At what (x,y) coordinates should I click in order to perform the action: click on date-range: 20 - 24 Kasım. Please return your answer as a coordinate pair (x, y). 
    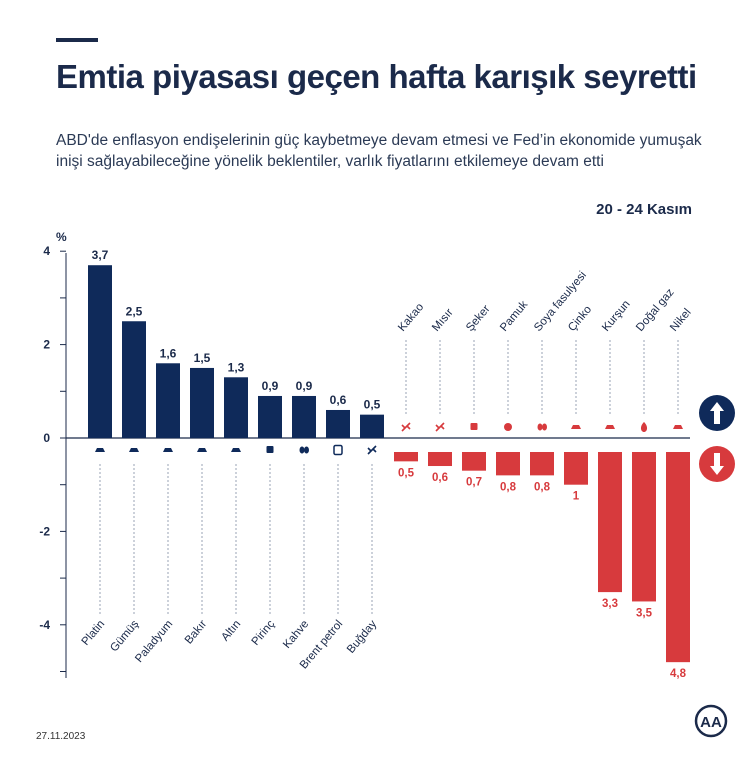
    Looking at the image, I should click on (644, 209).